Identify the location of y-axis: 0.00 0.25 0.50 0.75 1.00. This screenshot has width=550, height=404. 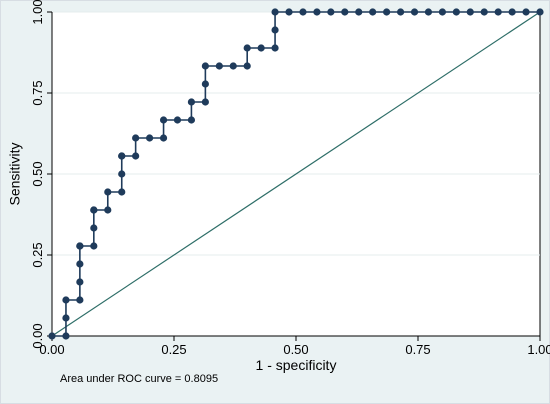
(41, 174).